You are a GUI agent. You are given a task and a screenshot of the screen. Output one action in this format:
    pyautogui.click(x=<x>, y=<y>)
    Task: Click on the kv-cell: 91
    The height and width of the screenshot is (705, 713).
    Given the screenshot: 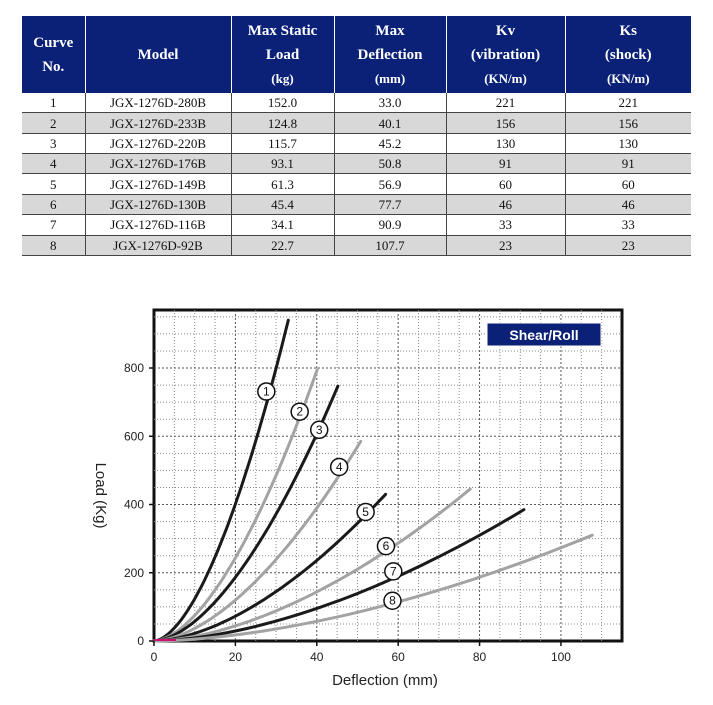 What is the action you would take?
    pyautogui.click(x=506, y=164)
    